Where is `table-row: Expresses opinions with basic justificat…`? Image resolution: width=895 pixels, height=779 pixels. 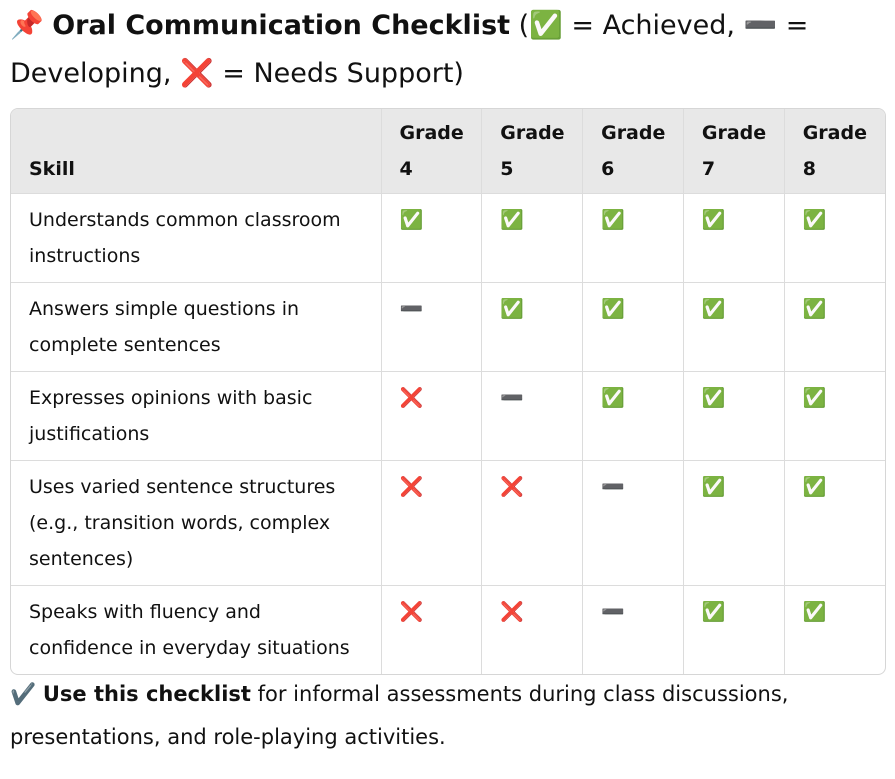
table-row: Expresses opinions with basic justificat… is located at coordinates (448, 416).